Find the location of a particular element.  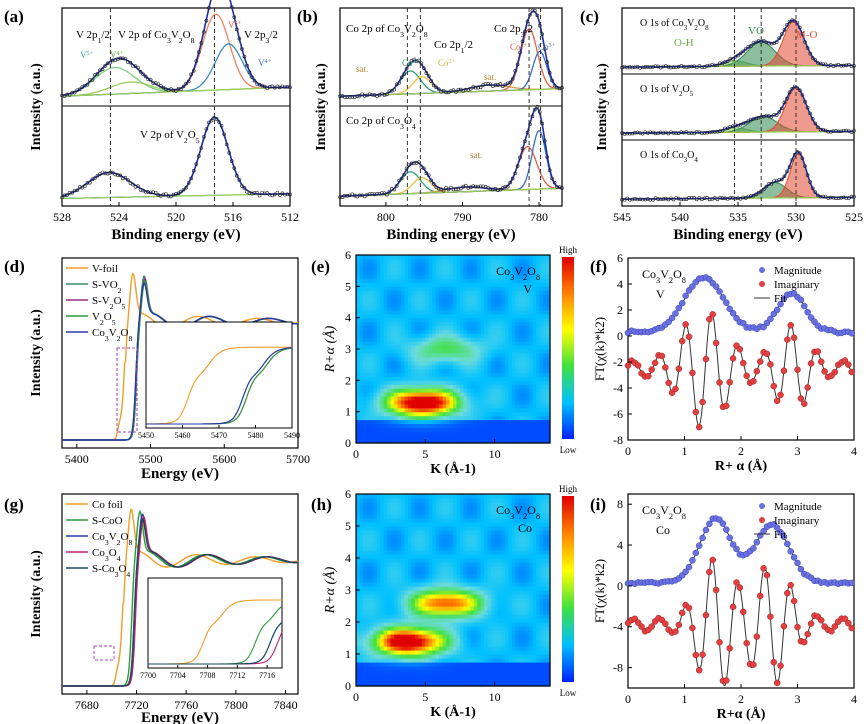

panel-label: (b) is located at coordinates (307, 16).